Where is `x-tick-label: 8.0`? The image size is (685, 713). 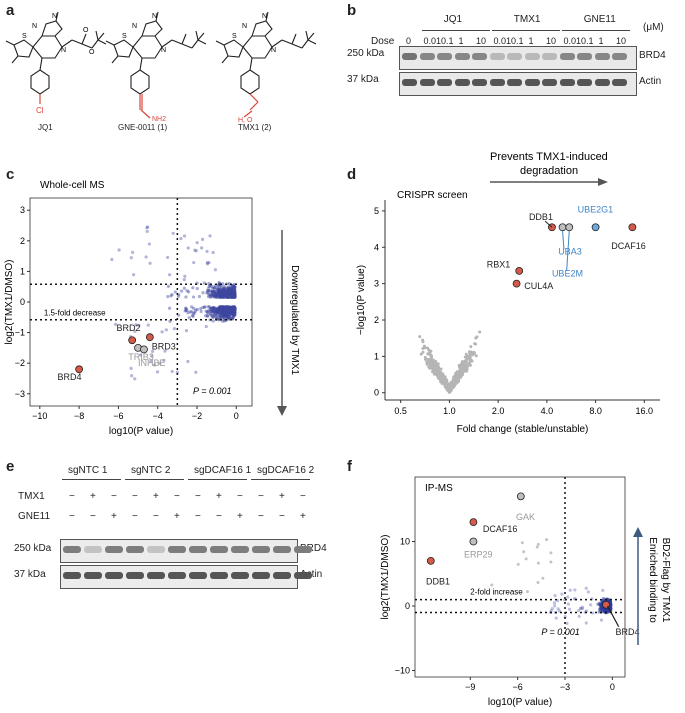 x-tick-label: 8.0 is located at coordinates (595, 411).